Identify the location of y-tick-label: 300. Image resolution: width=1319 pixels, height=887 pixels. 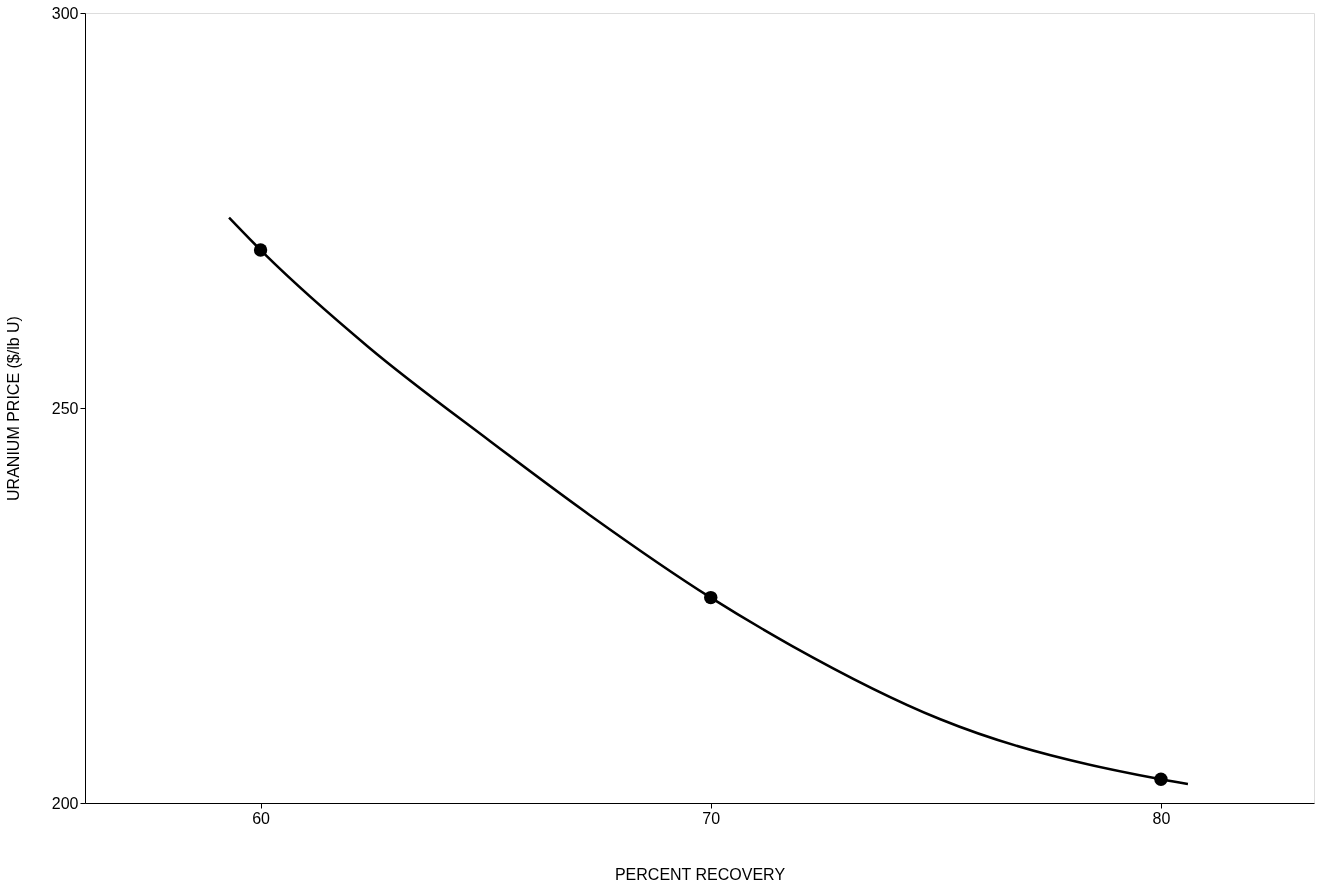
(65, 13).